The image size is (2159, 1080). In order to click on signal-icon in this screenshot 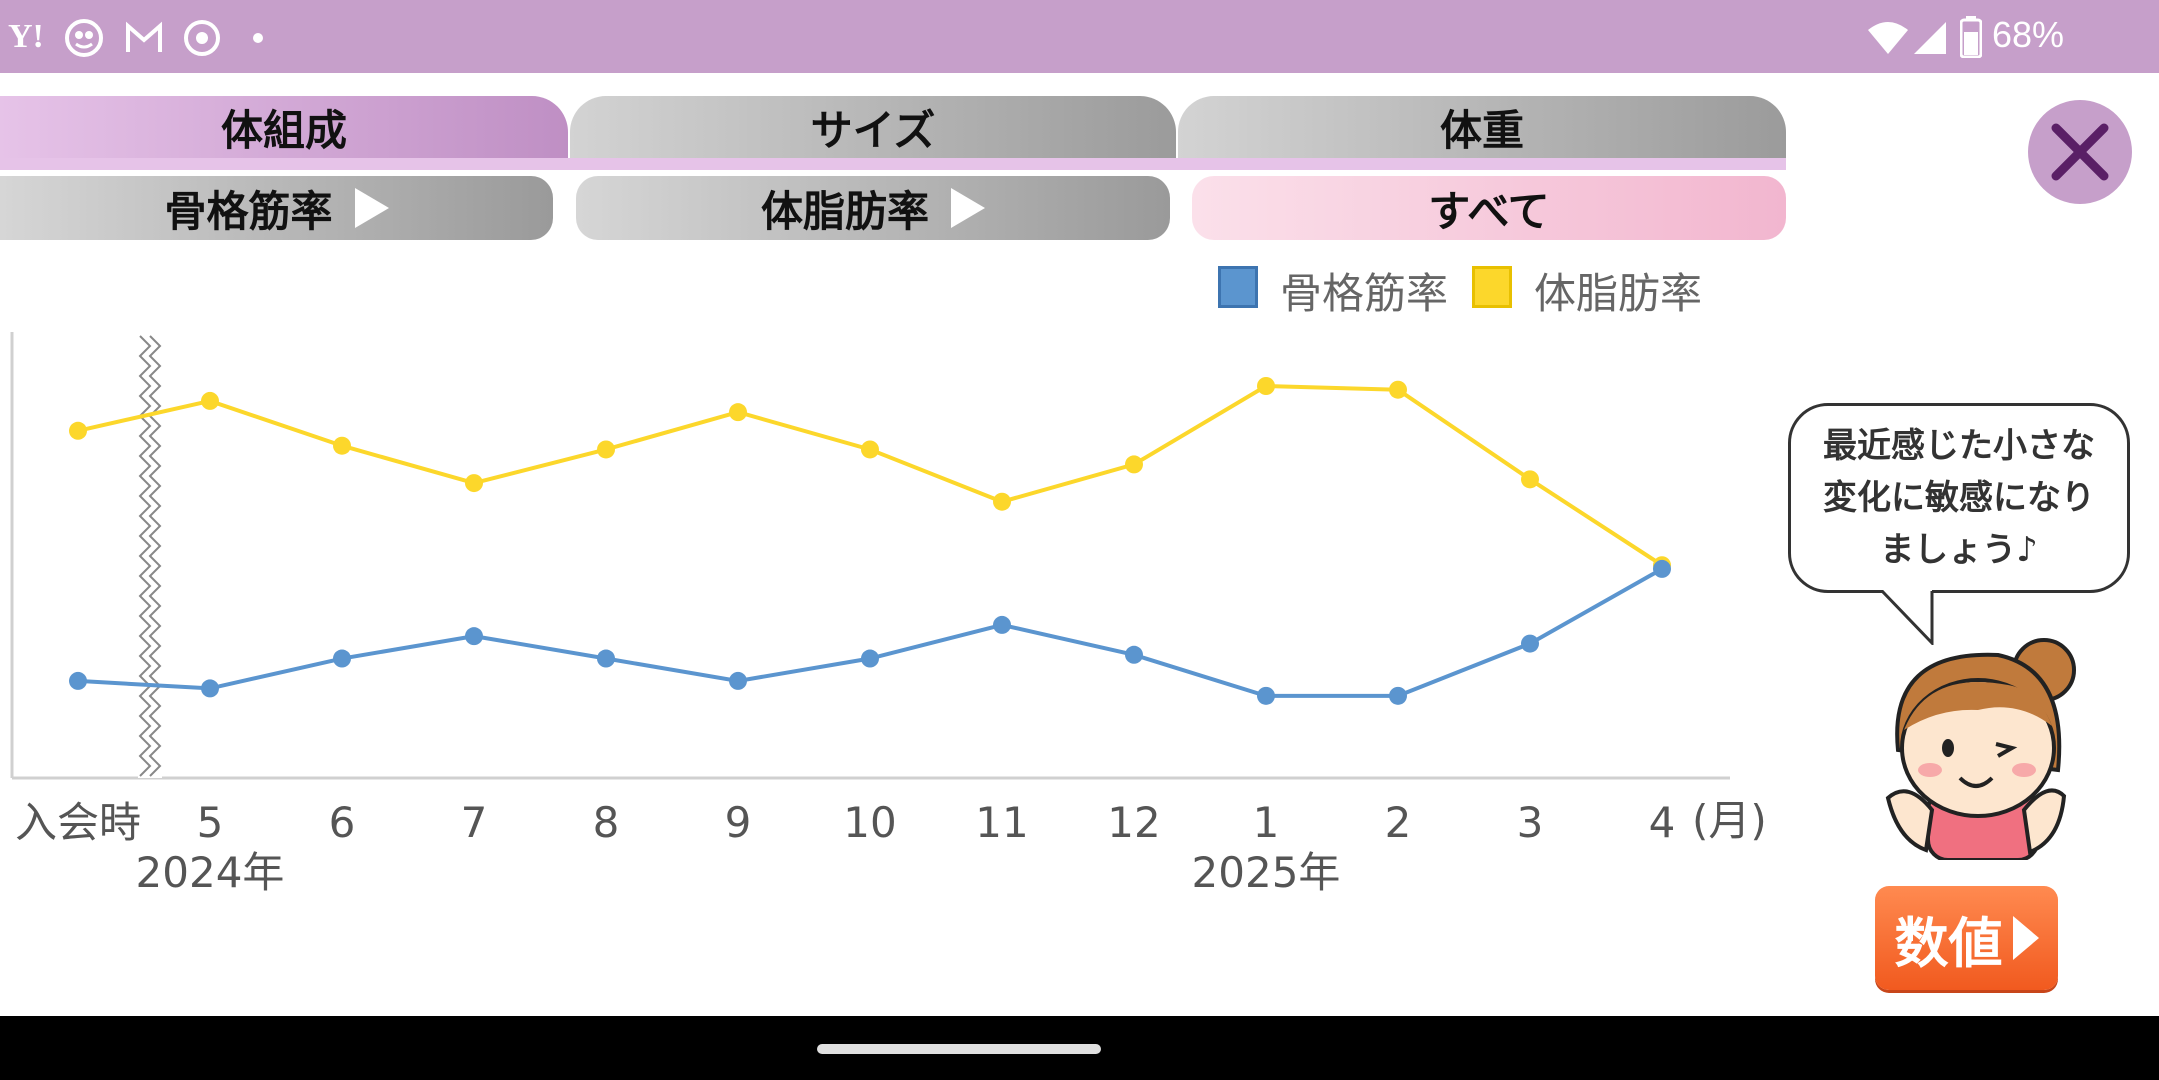, I will do `click(1930, 38)`.